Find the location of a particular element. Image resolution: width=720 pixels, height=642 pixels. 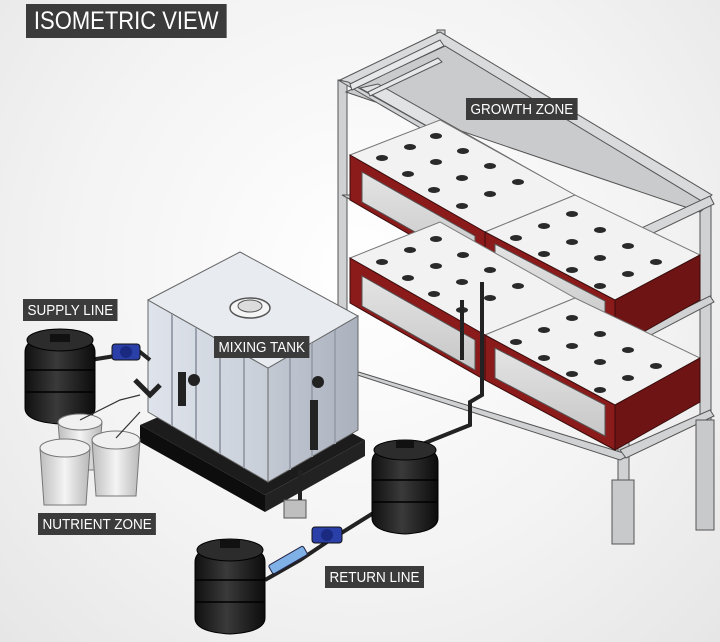

supply-tank is located at coordinates (60, 376).